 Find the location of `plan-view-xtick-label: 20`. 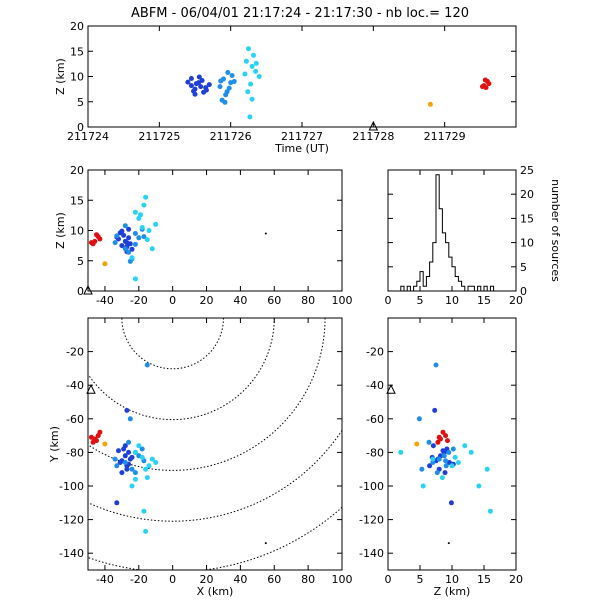

plan-view-xtick-label: 20 is located at coordinates (207, 579).